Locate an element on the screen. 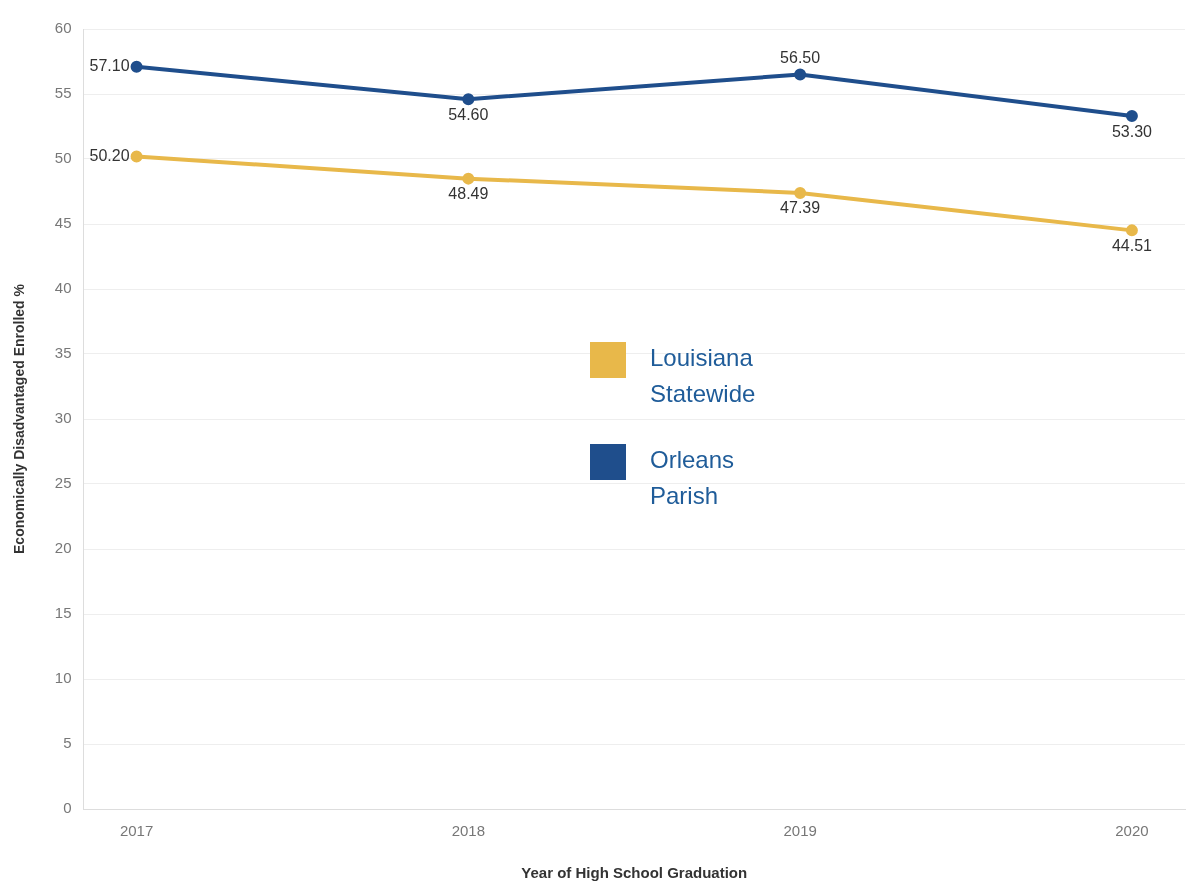 The image size is (1201, 887). x-tick-label: 2018 is located at coordinates (468, 831).